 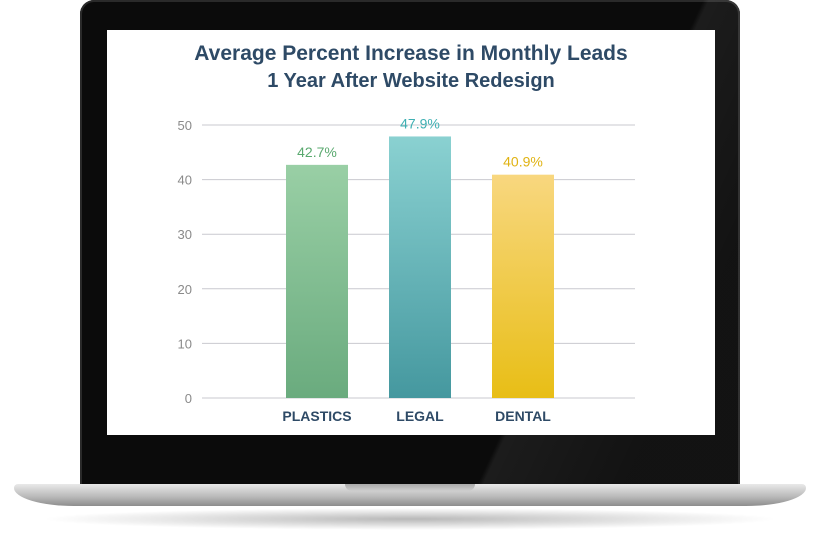 I want to click on x-category-label: LEGAL, so click(x=420, y=416).